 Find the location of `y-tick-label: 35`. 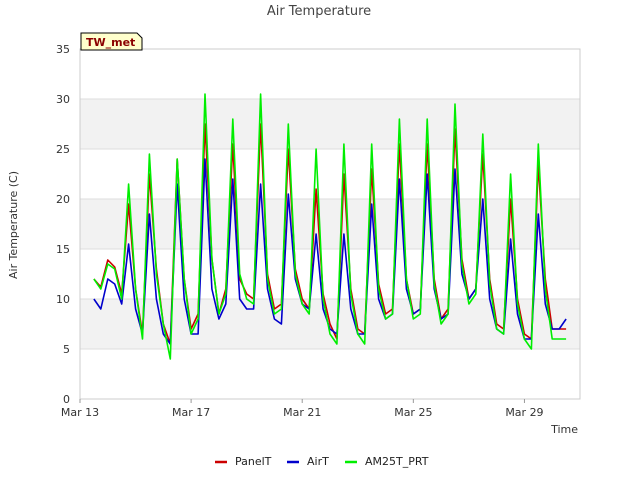

y-tick-label: 35 is located at coordinates (63, 49).